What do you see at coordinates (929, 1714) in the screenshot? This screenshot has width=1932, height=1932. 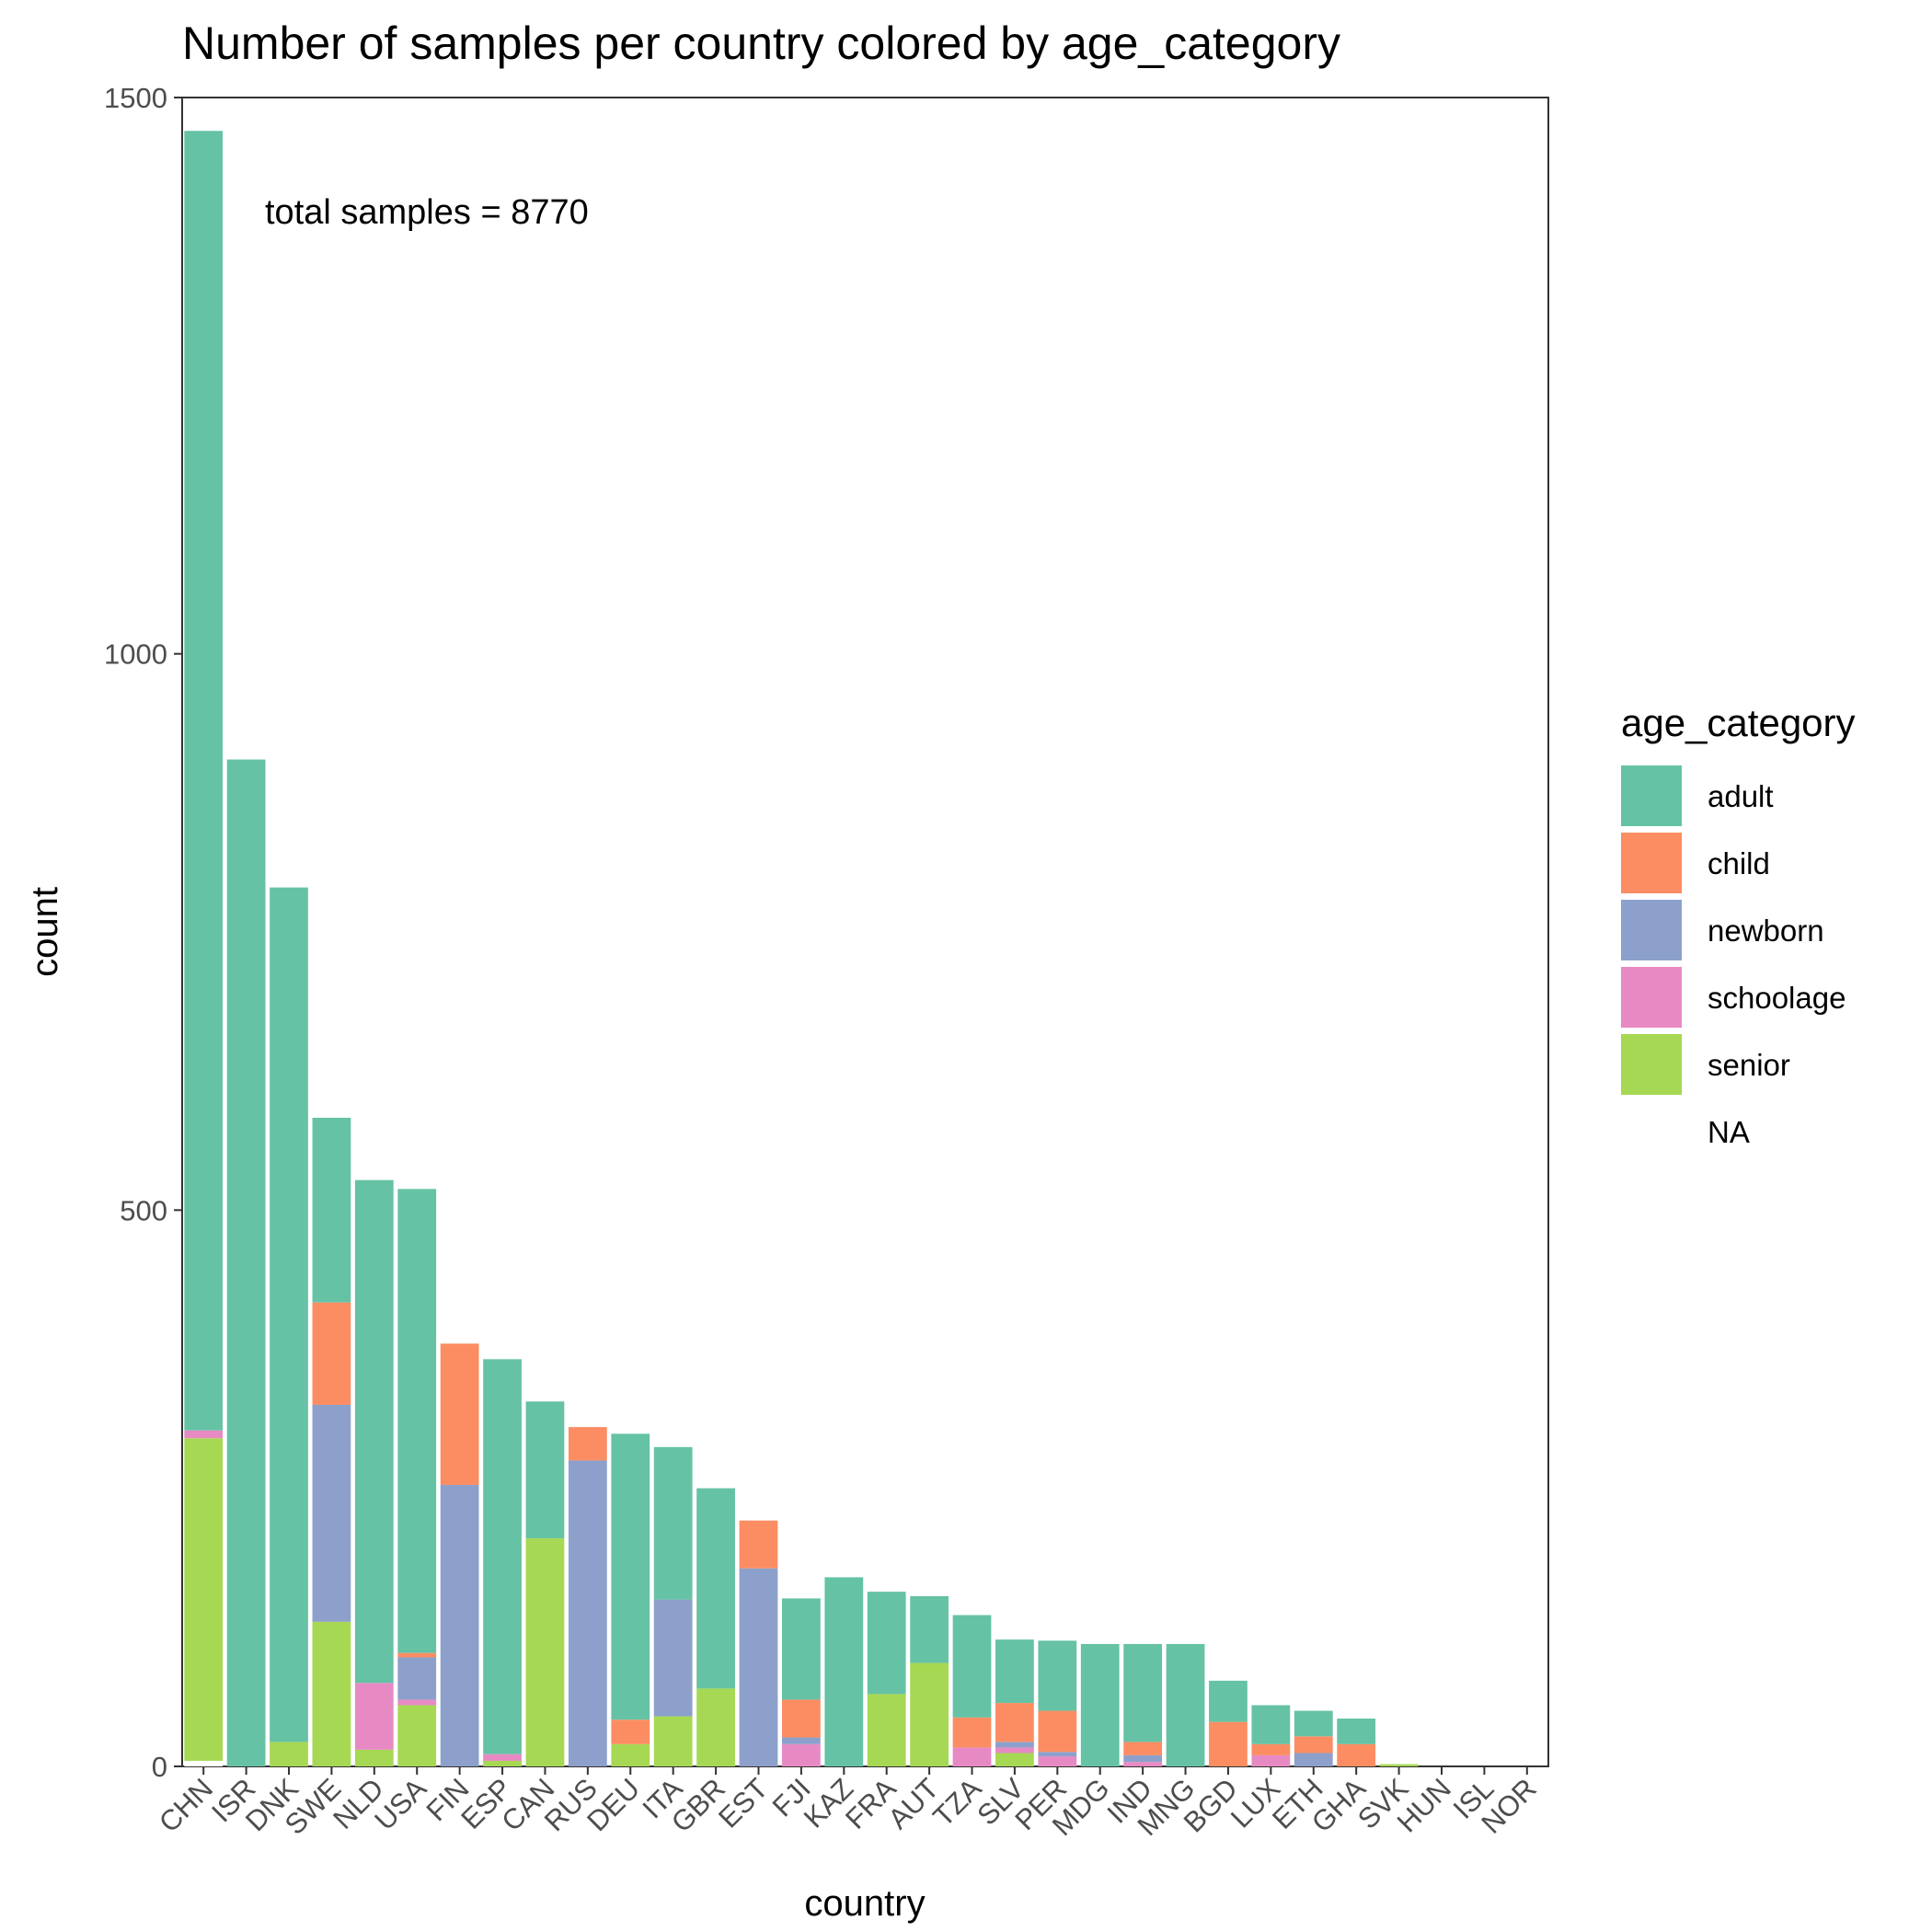 I see `bar-segment-aut-senior` at bounding box center [929, 1714].